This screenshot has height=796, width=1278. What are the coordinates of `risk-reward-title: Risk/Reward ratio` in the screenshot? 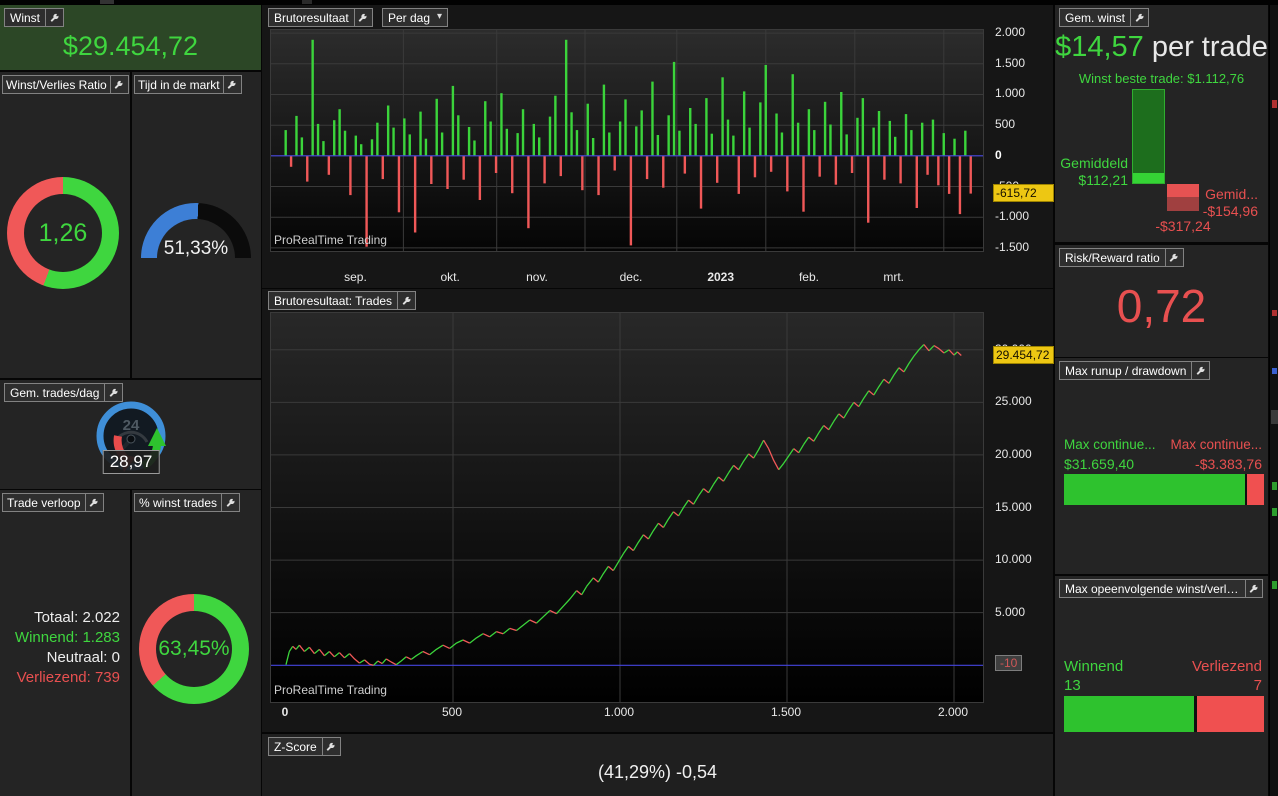 It's located at (1112, 258).